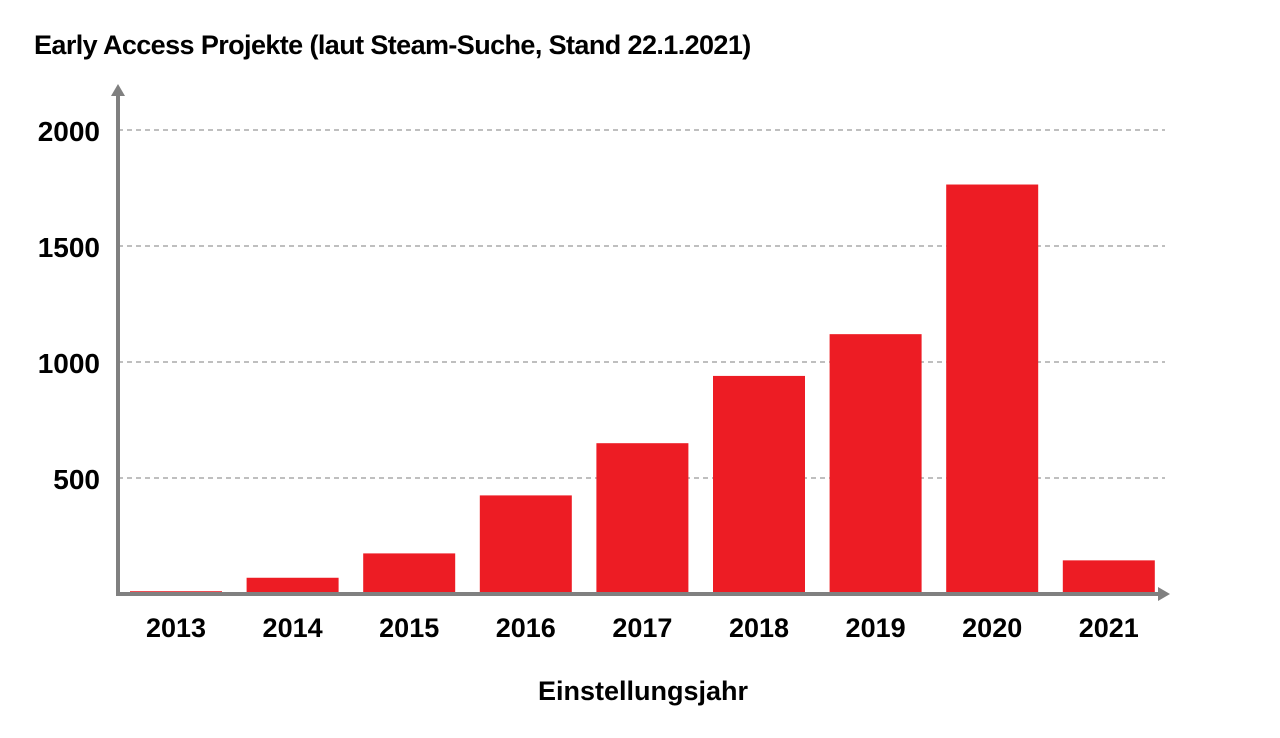 This screenshot has width=1280, height=738. I want to click on x-tick-label-2021: 2021, so click(1109, 628).